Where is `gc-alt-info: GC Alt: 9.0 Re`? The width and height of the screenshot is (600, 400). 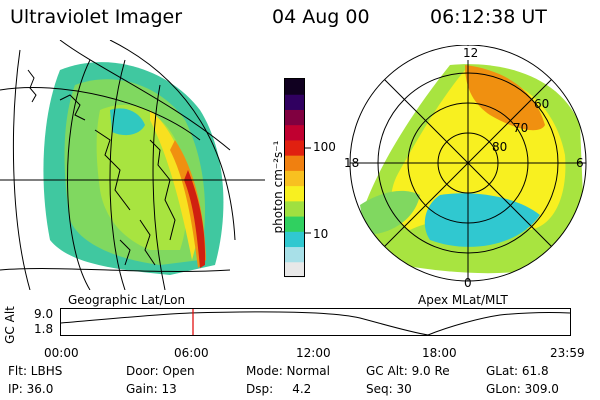
gc-alt-info: GC Alt: 9.0 Re is located at coordinates (408, 371).